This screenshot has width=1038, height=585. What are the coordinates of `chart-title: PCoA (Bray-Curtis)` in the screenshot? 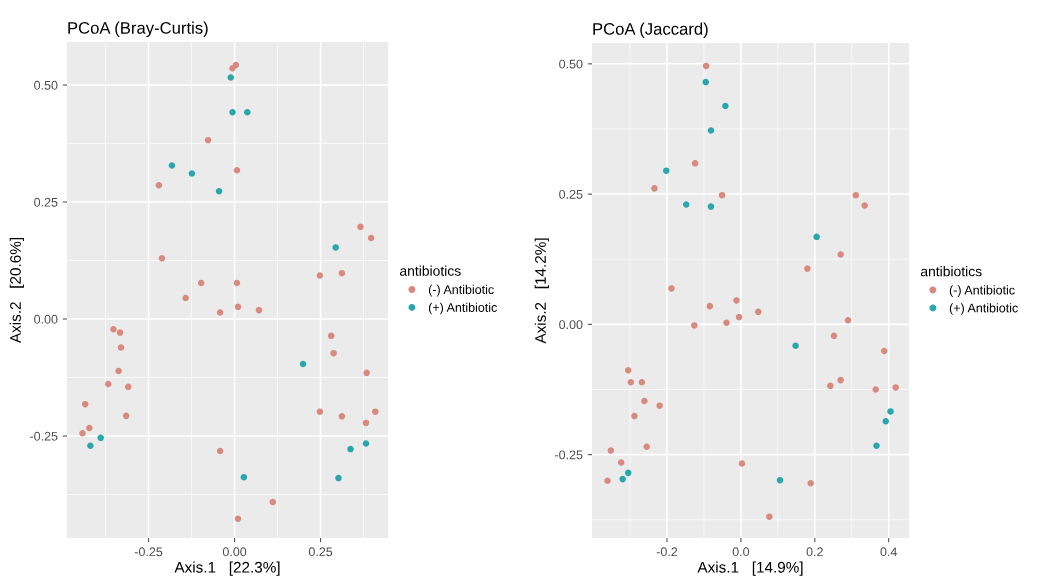 It's located at (138, 29).